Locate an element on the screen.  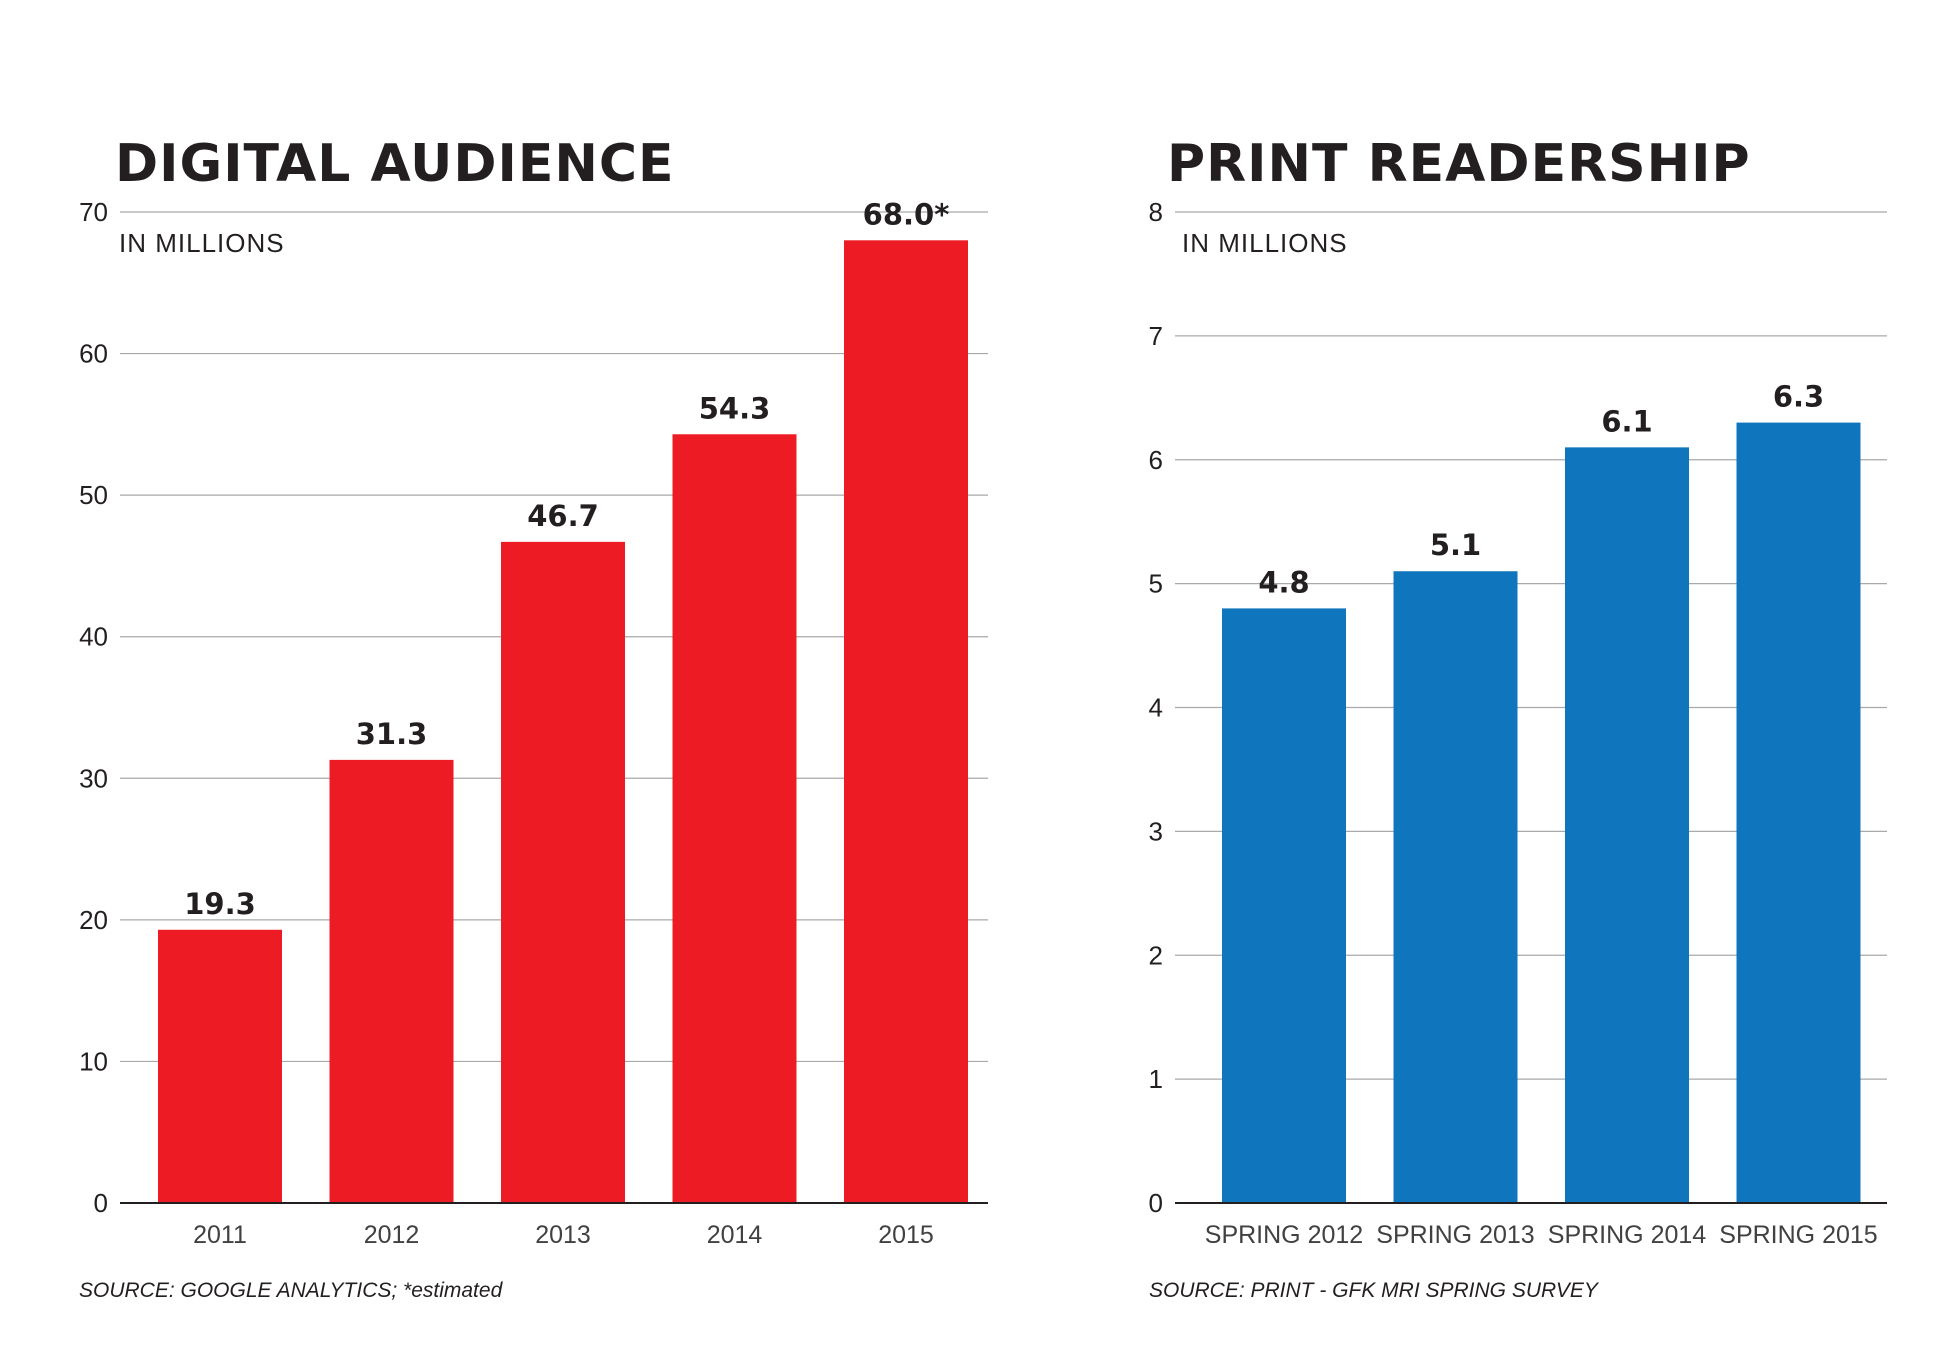
digital-audience-y-axis: 0 10 20 30 40 50 60 70 is located at coordinates (93, 707).